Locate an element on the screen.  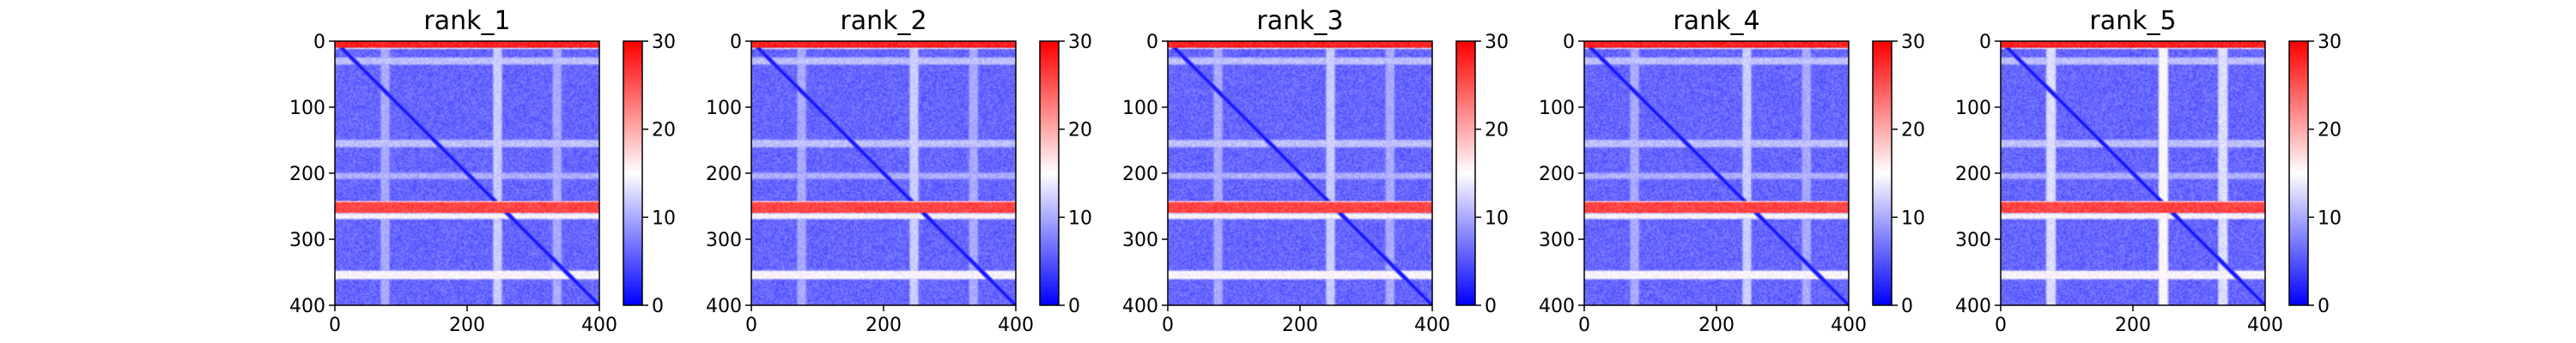
panel-title: rank_5 is located at coordinates (2133, 21).